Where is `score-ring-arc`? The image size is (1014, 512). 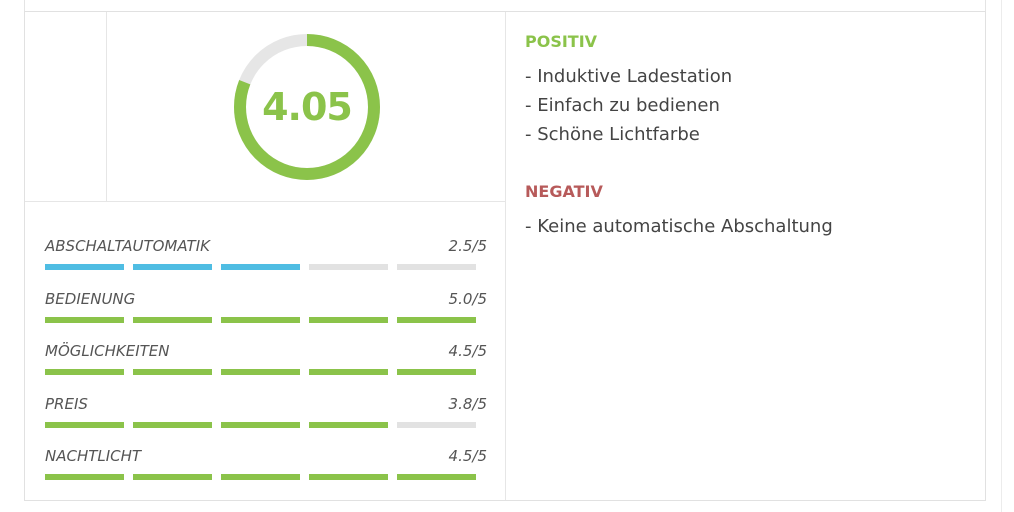 score-ring-arc is located at coordinates (307, 107).